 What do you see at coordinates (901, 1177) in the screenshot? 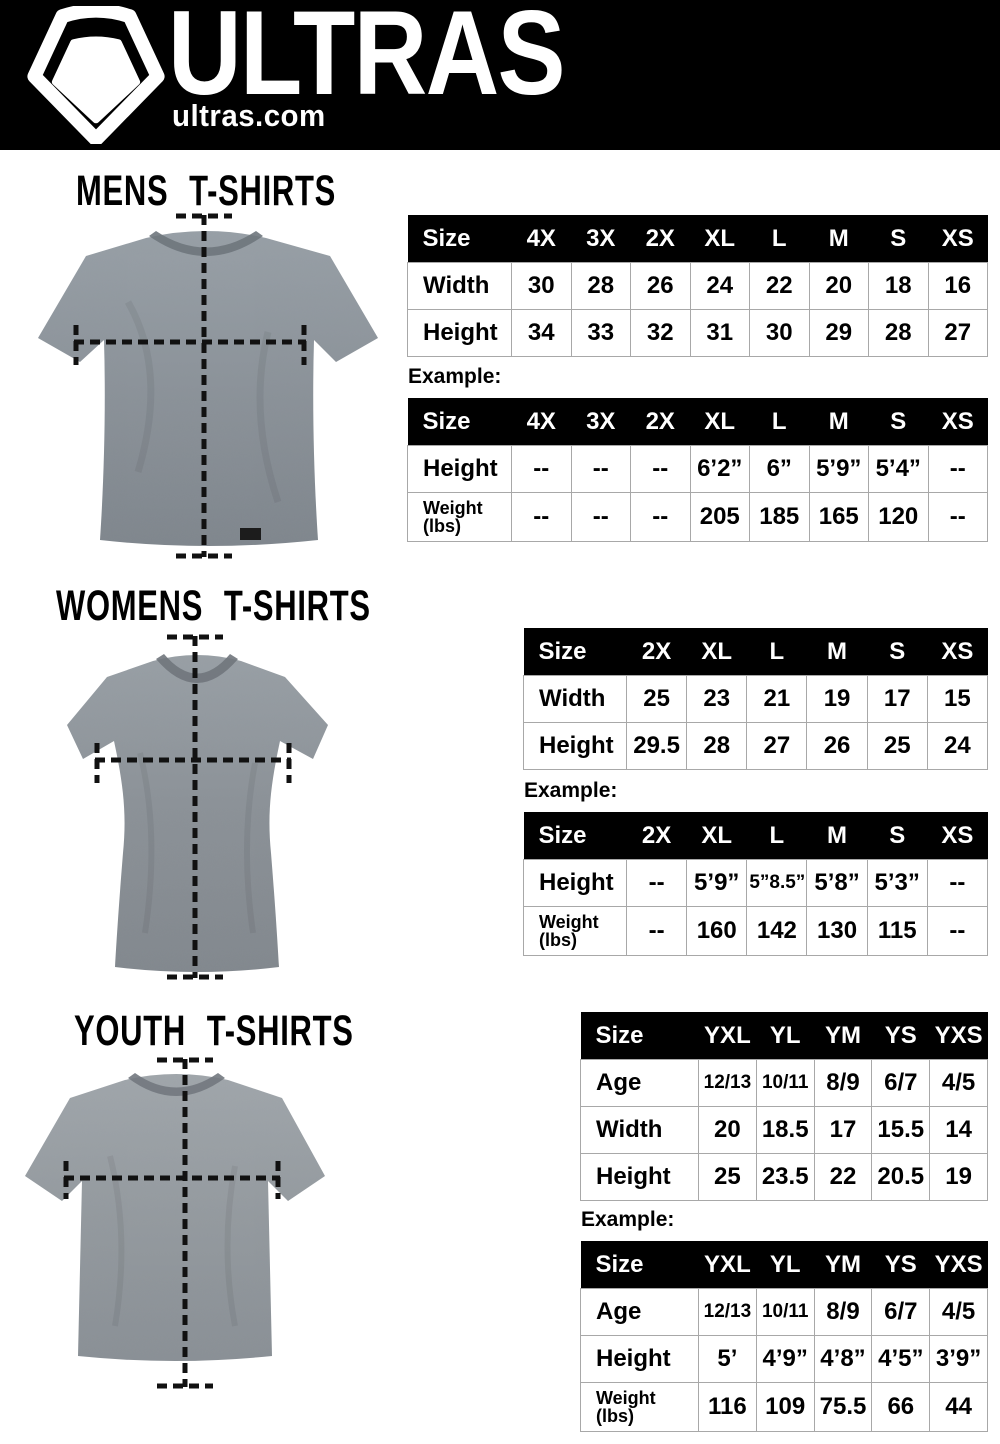
I see `cell-value: 20.5` at bounding box center [901, 1177].